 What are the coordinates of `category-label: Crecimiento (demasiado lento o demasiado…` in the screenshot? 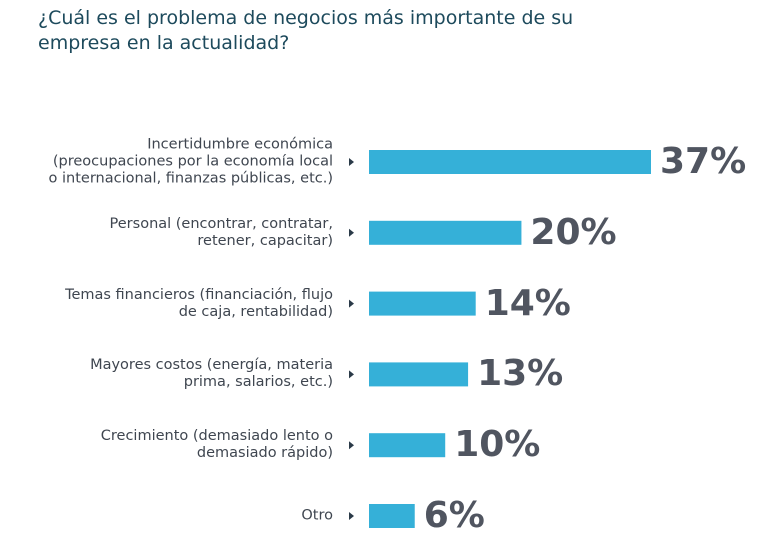 It's located at (216, 445).